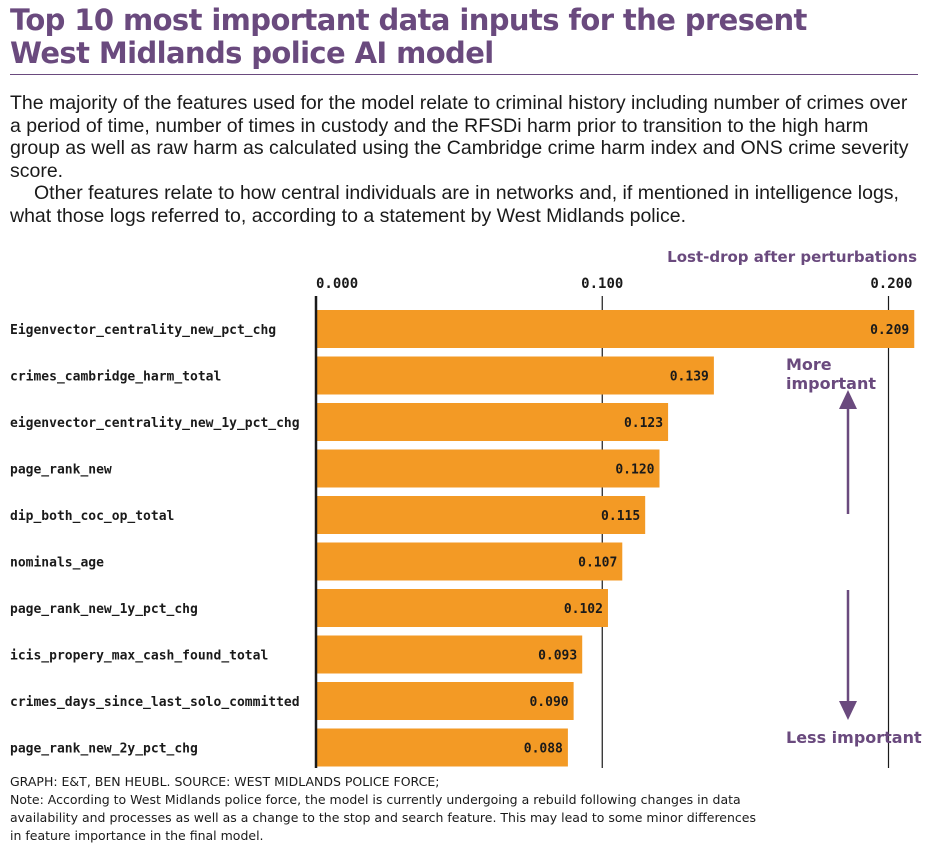 This screenshot has height=857, width=927. Describe the element at coordinates (583, 609) in the screenshot. I see `data-label: 0.102` at that location.